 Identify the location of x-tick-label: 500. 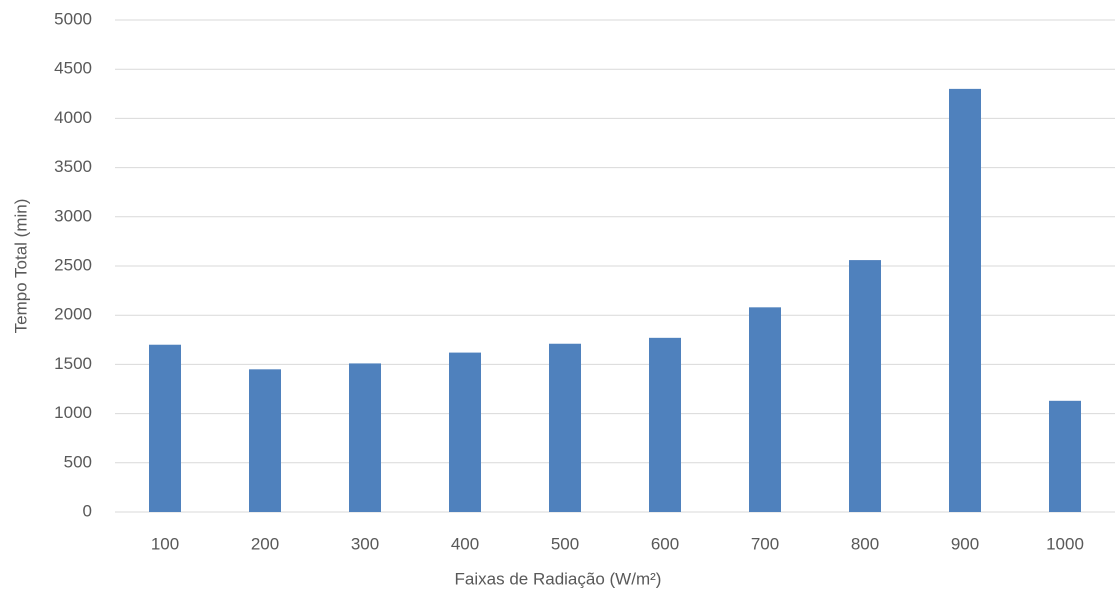
(565, 543).